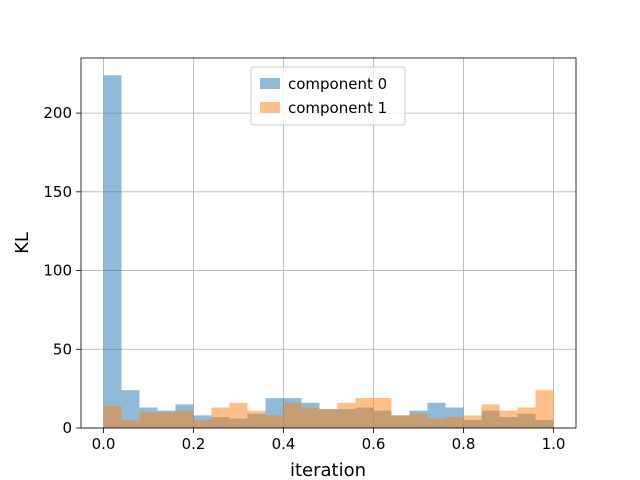 This screenshot has width=640, height=480. I want to click on x-tick-label: 0.2, so click(194, 444).